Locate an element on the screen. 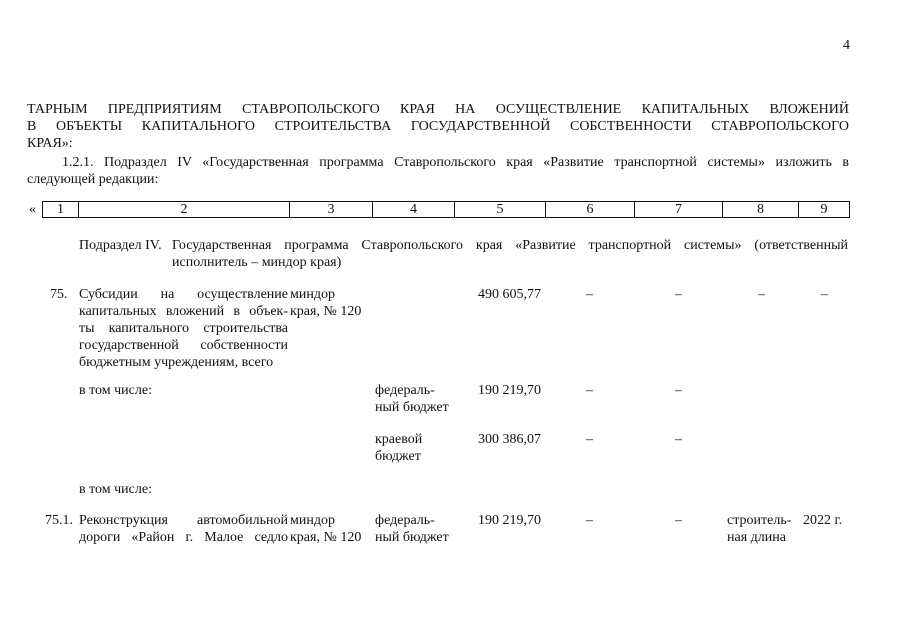  col-1: 1 is located at coordinates (60, 209).